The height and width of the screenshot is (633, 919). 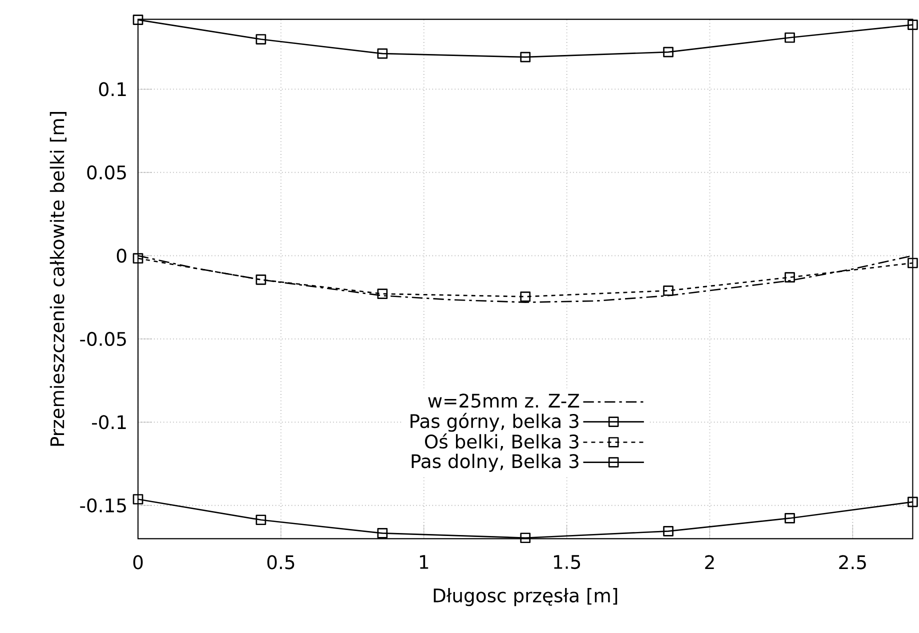 What do you see at coordinates (424, 562) in the screenshot?
I see `x-tick-label: 1` at bounding box center [424, 562].